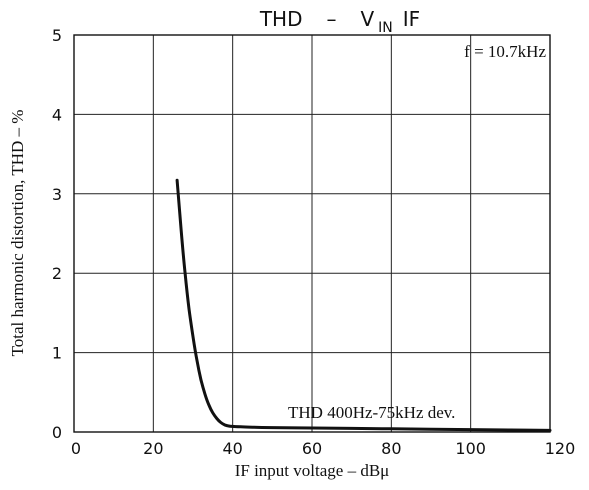  Describe the element at coordinates (312, 470) in the screenshot. I see `x-axis-label: IF input voltage – dBμ` at that location.